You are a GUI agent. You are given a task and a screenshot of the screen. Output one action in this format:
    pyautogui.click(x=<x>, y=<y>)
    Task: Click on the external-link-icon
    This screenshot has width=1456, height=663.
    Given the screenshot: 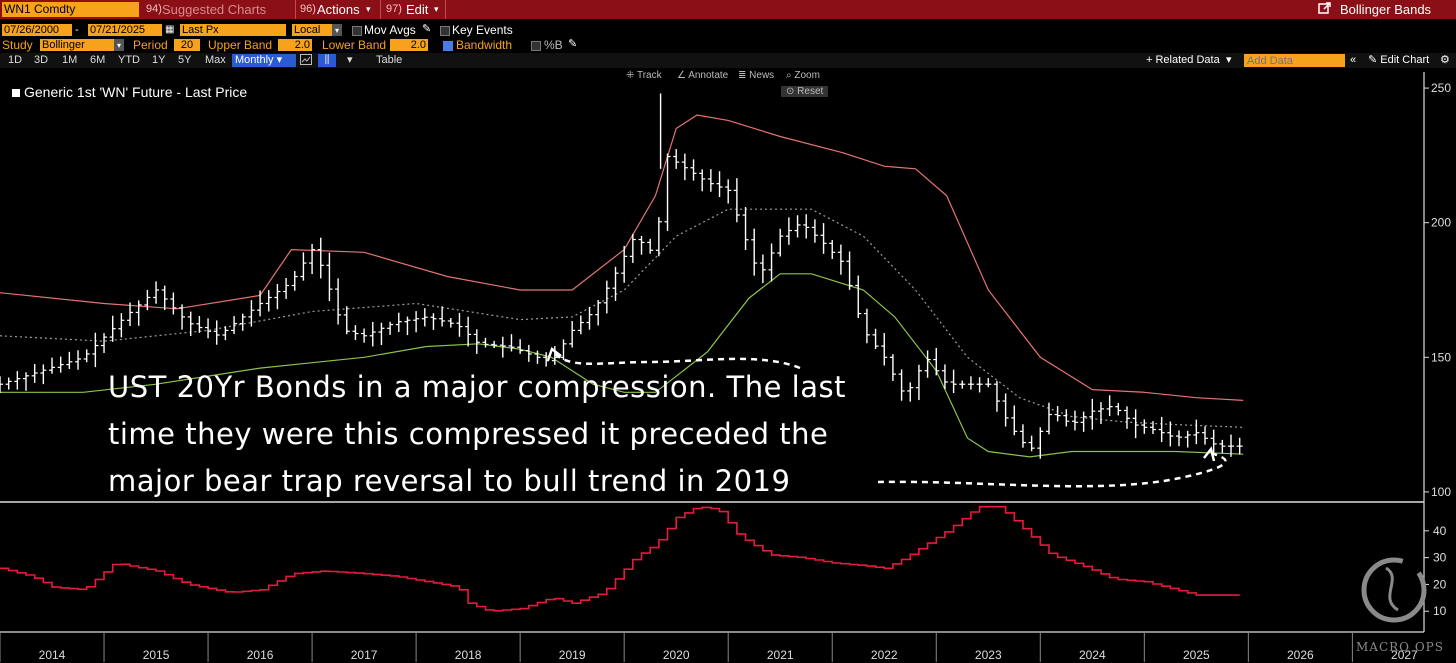 What is the action you would take?
    pyautogui.click(x=1324, y=9)
    